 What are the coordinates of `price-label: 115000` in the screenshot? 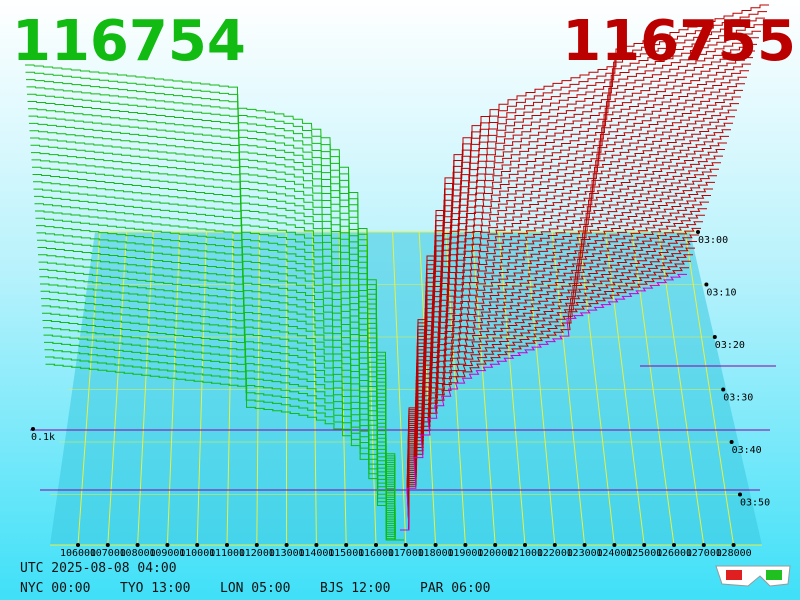 It's located at (346, 553).